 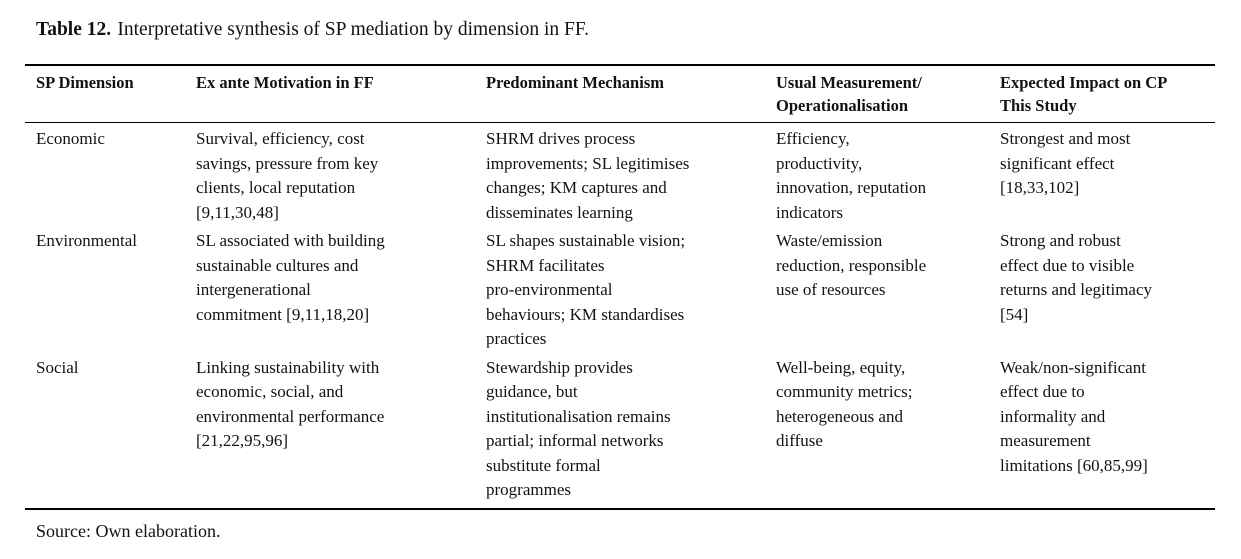 I want to click on cell-dimension: Economic, so click(x=70, y=138).